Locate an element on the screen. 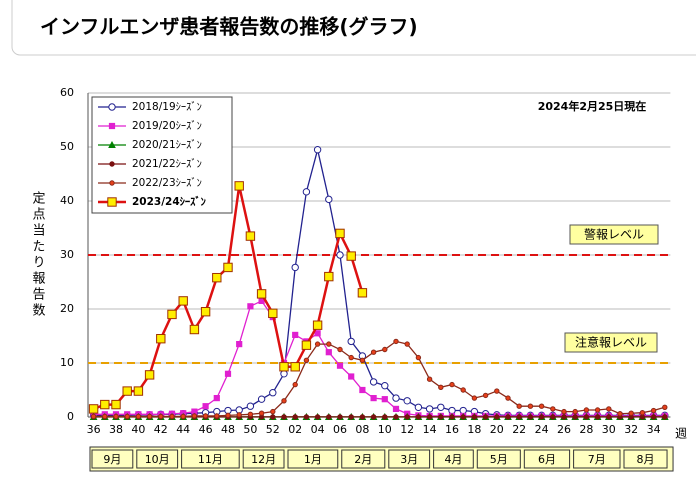  x-tick-label: 22 is located at coordinates (519, 429).